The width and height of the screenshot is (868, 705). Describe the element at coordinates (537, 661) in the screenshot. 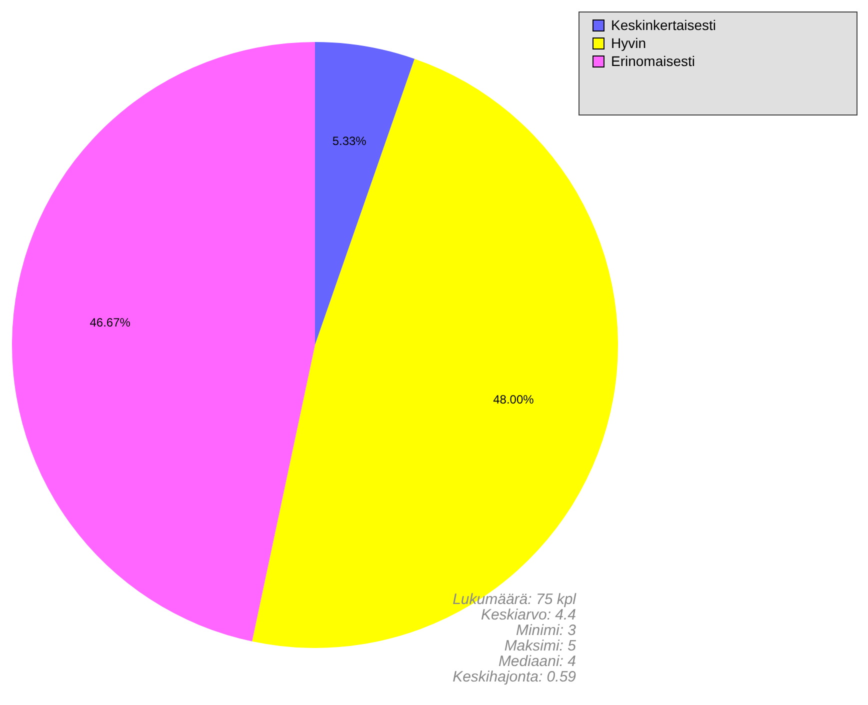

I see `text: Mediaani: 4` at that location.